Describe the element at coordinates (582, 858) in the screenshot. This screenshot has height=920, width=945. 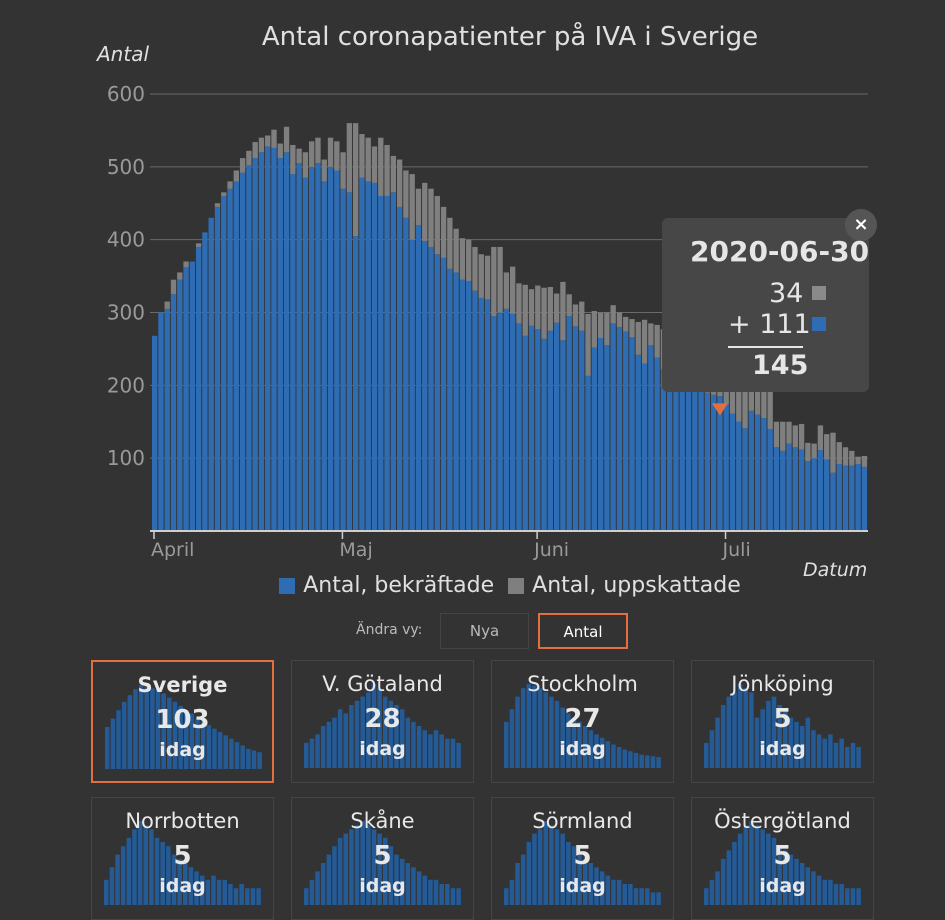
I see `region-card: Sörmland 5 idag` at that location.